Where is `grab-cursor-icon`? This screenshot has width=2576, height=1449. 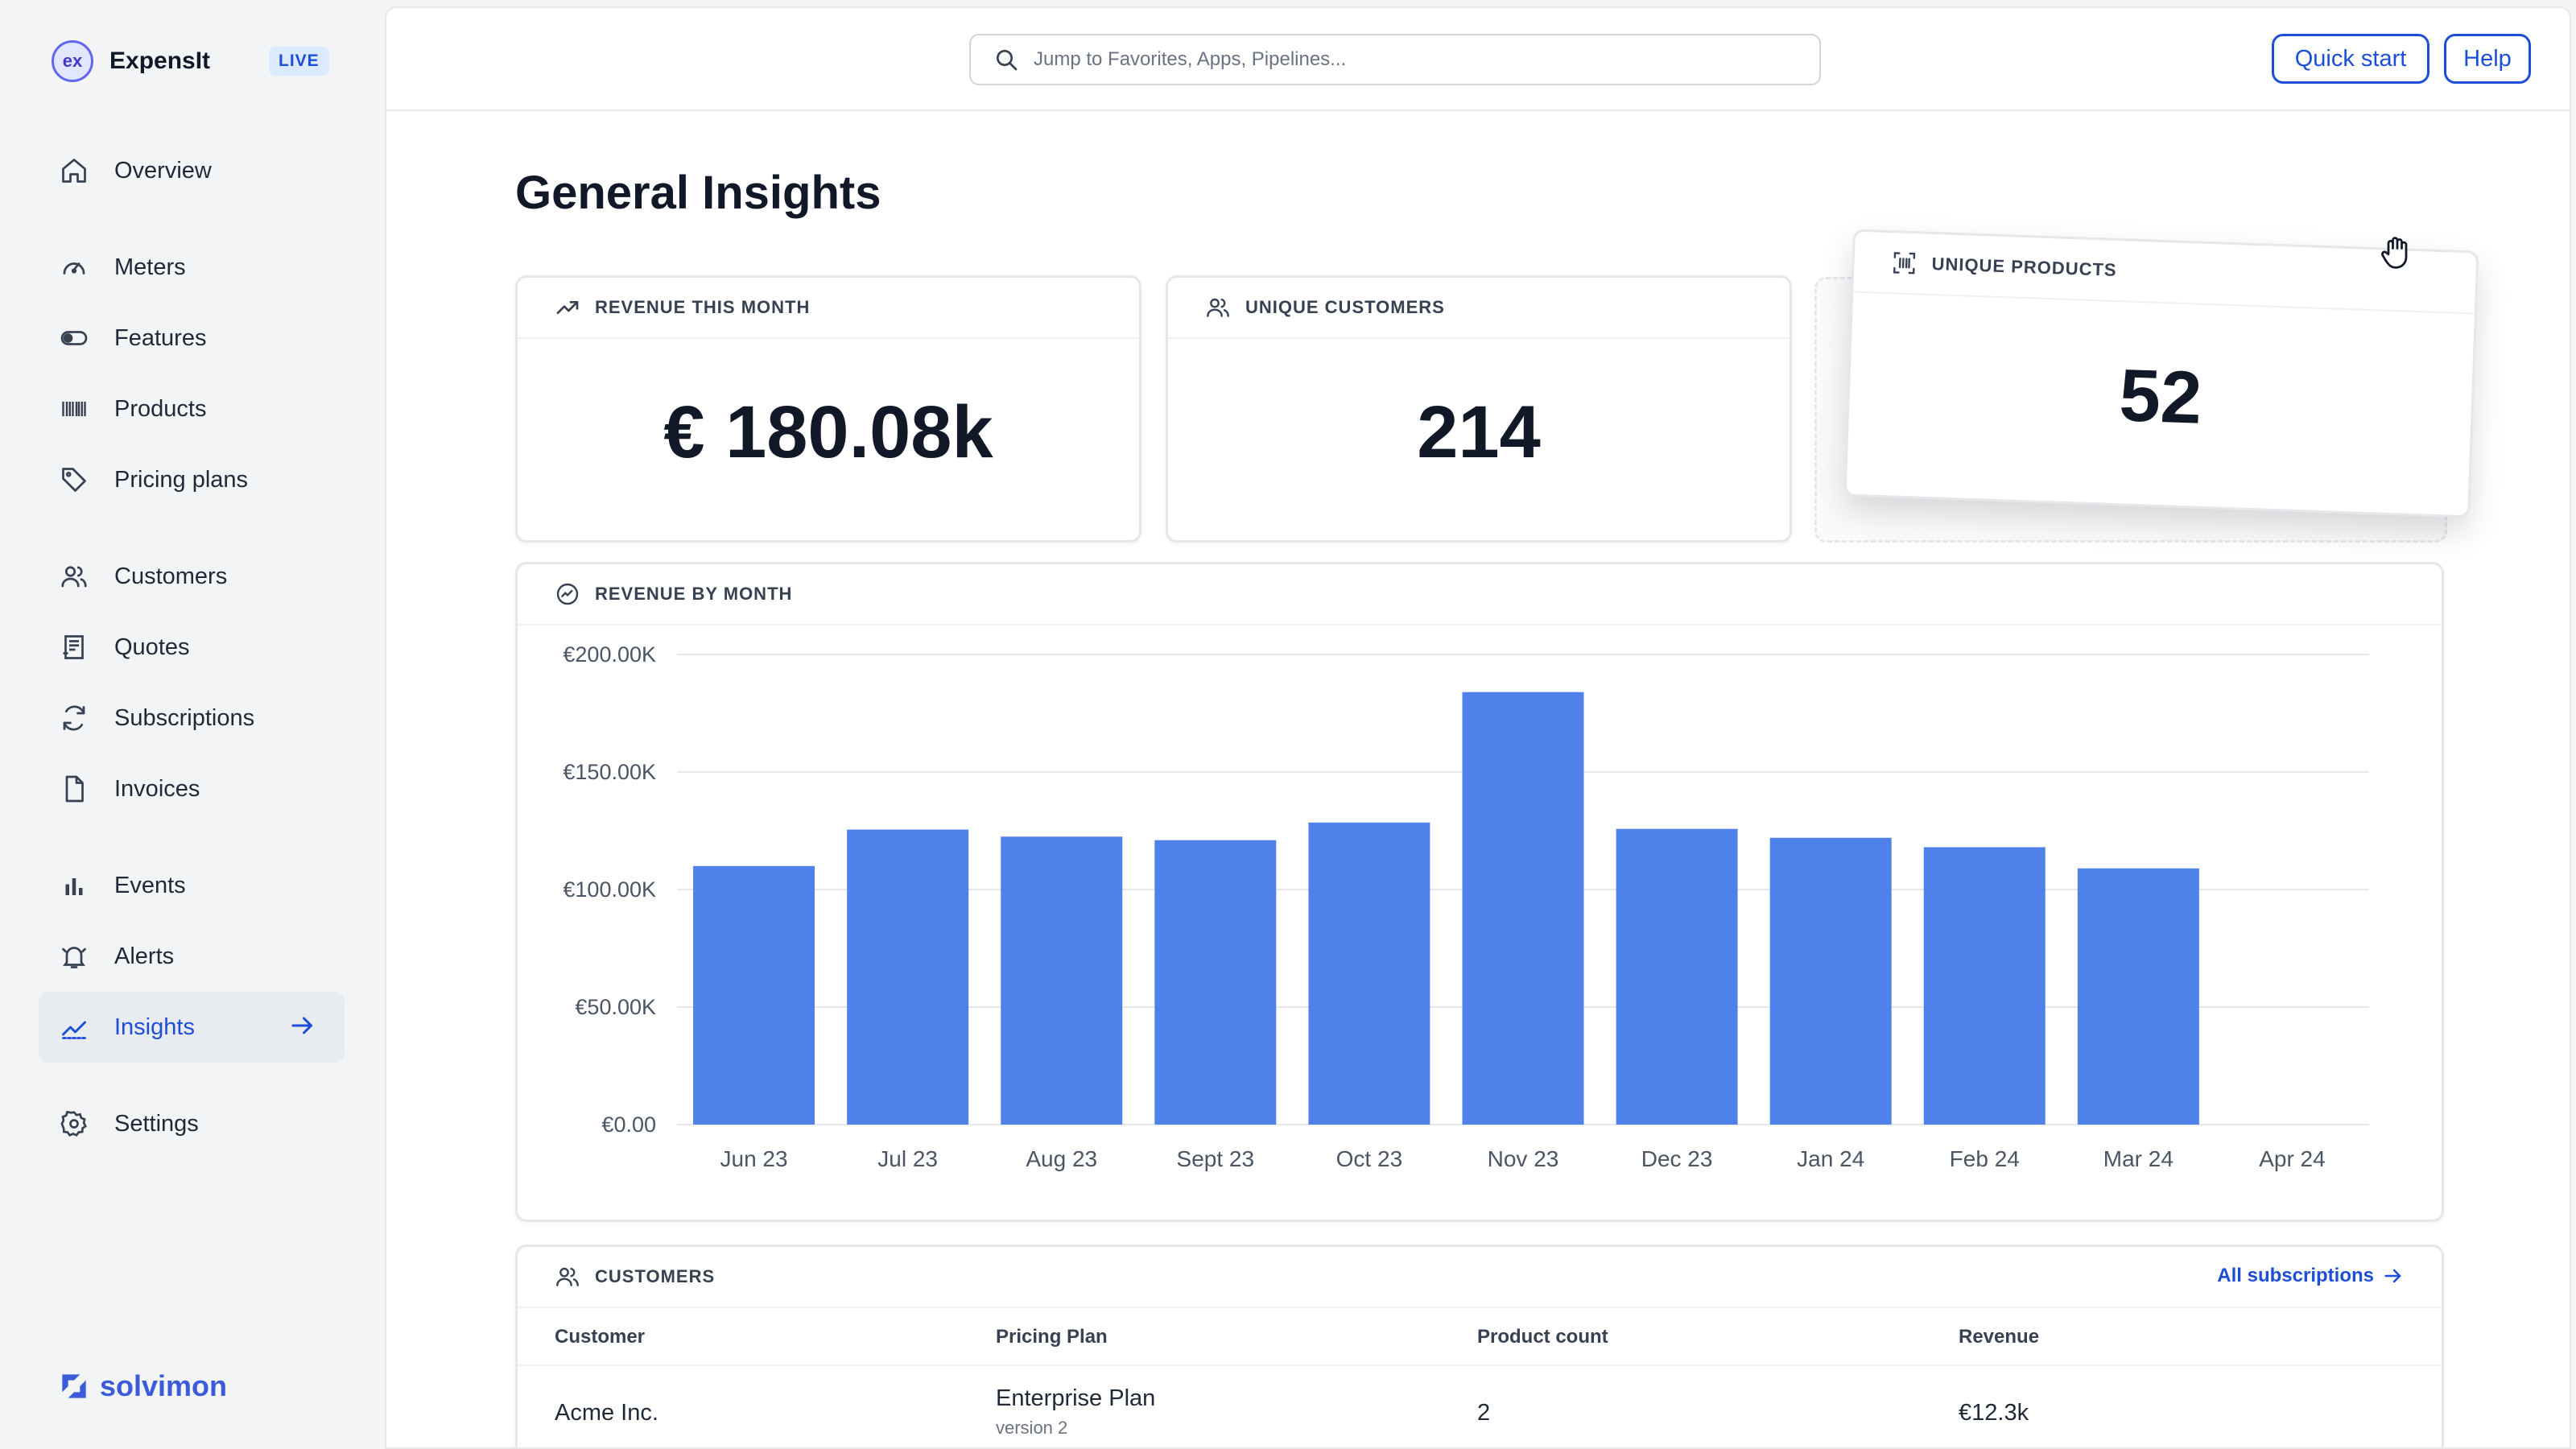 grab-cursor-icon is located at coordinates (2394, 253).